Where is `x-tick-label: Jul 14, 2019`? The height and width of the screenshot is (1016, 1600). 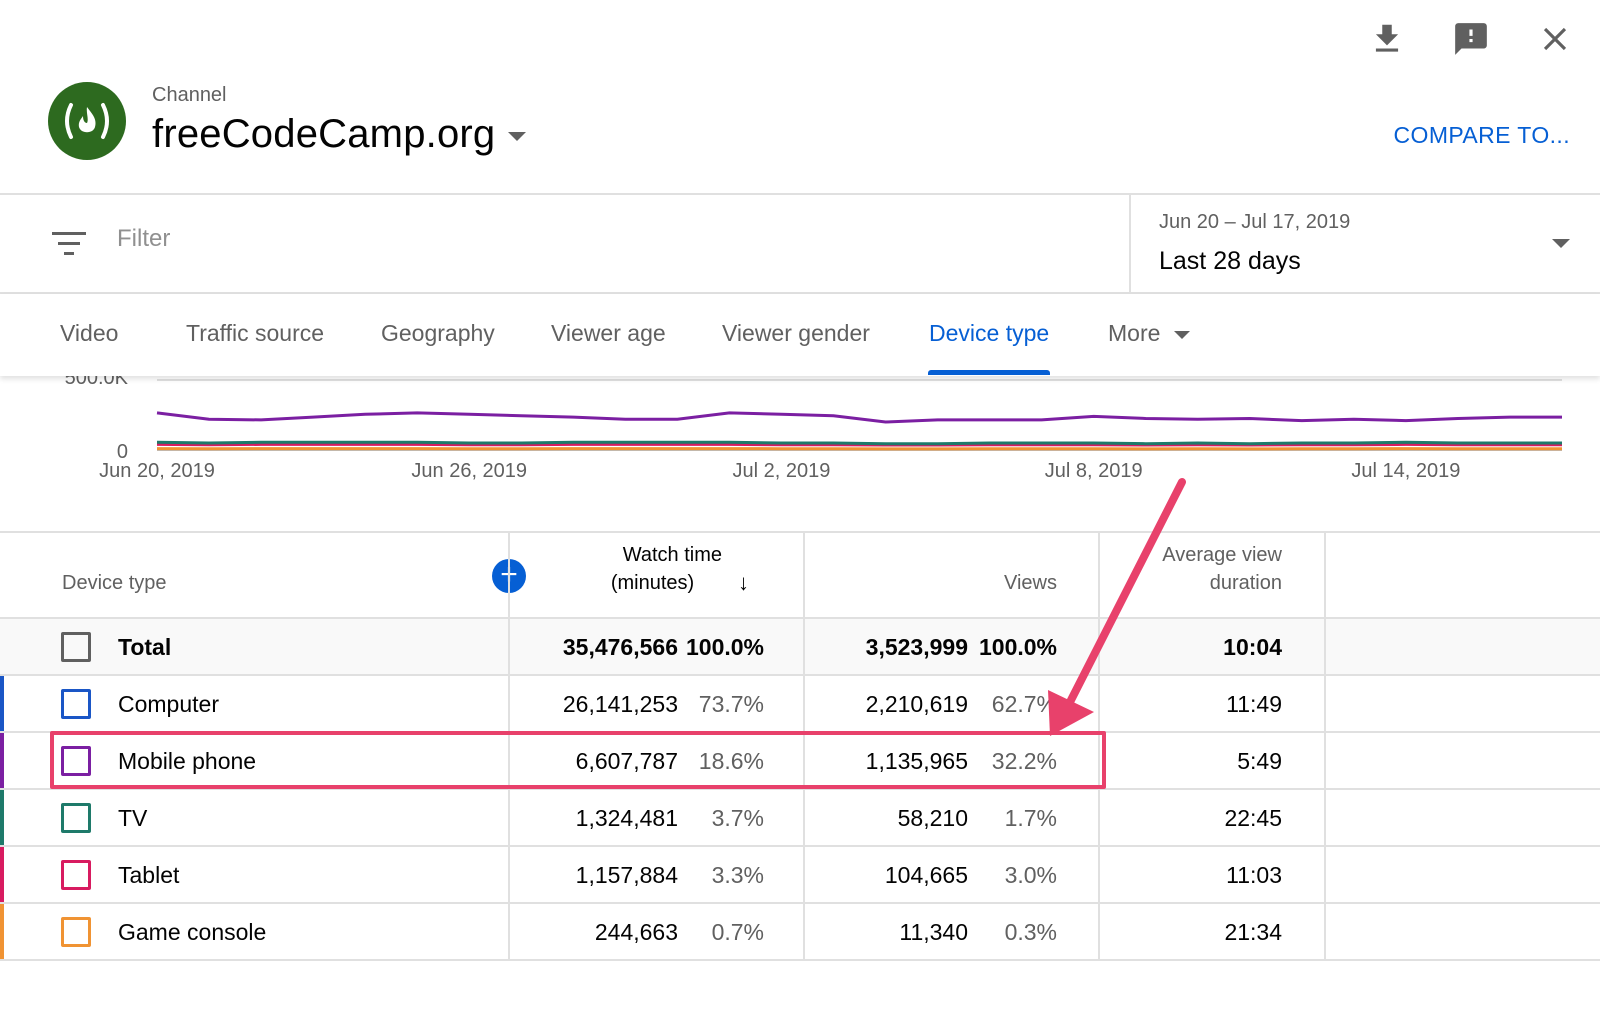
x-tick-label: Jul 14, 2019 is located at coordinates (1405, 471).